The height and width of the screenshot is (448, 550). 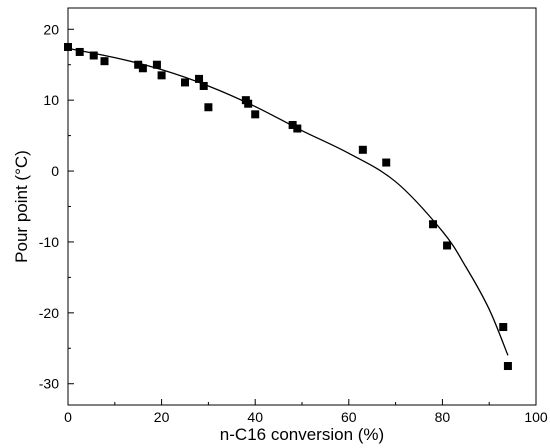 What do you see at coordinates (255, 417) in the screenshot?
I see `x-tick-label: 40` at bounding box center [255, 417].